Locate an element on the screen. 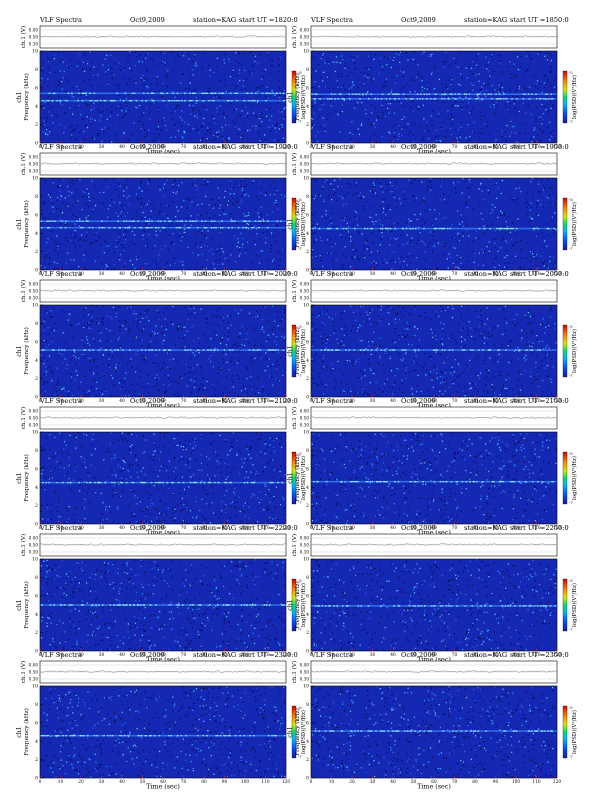 The height and width of the screenshot is (792, 612). time-axis-label: Time (sec) is located at coordinates (434, 279).